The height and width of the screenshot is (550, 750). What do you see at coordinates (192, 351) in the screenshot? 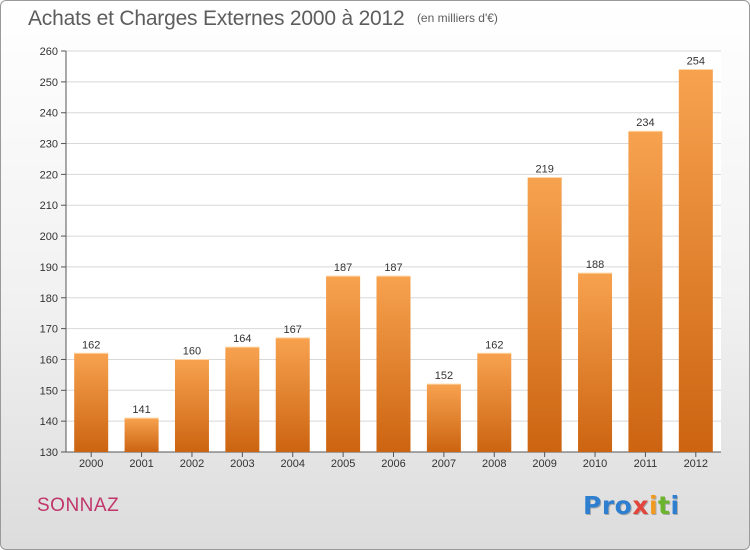
I see `value-label: 160` at bounding box center [192, 351].